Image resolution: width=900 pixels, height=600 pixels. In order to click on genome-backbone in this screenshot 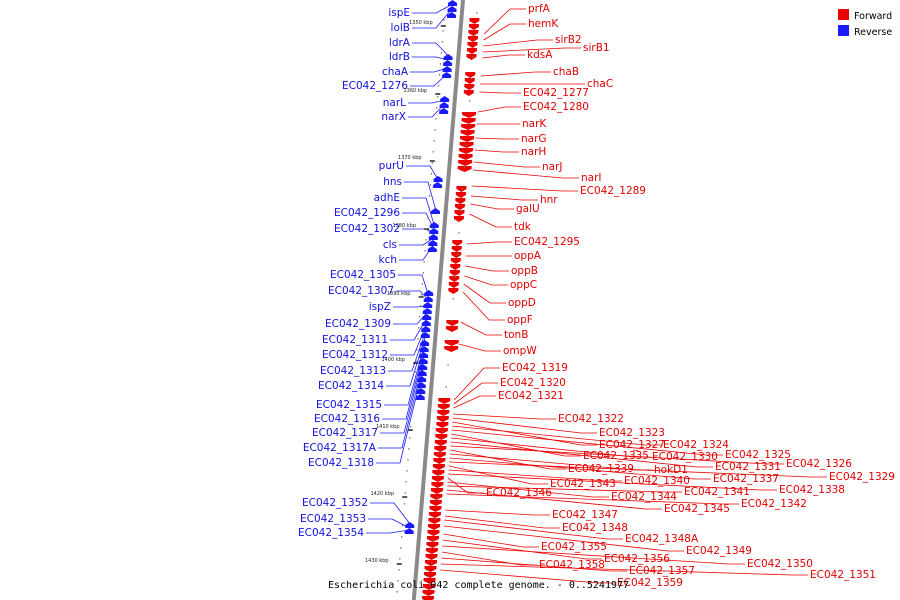, I will do `click(438, 300)`.